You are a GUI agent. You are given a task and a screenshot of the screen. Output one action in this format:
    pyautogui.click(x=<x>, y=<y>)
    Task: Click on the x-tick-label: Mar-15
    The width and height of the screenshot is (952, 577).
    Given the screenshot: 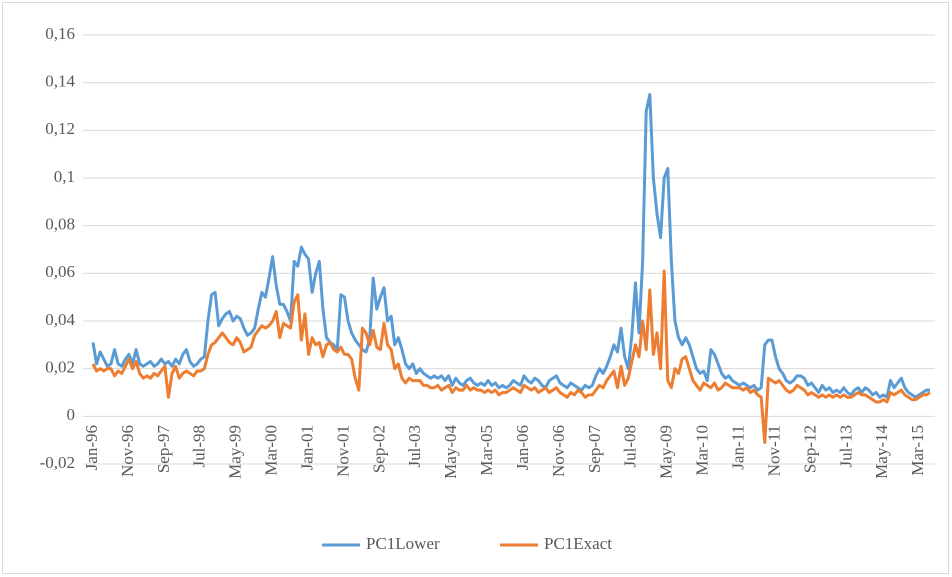 What is the action you would take?
    pyautogui.click(x=917, y=450)
    